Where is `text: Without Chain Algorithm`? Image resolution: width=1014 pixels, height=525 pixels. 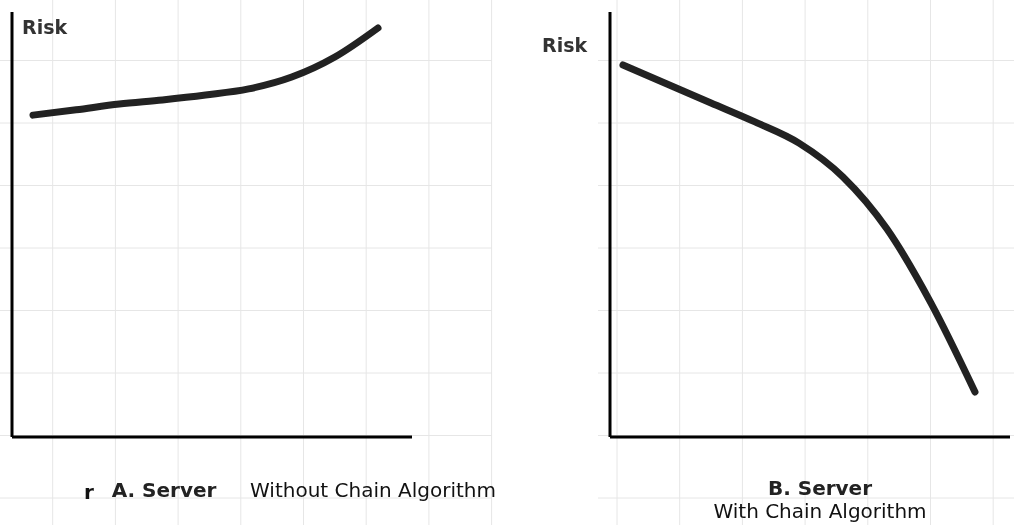 text: Without Chain Algorithm is located at coordinates (373, 490).